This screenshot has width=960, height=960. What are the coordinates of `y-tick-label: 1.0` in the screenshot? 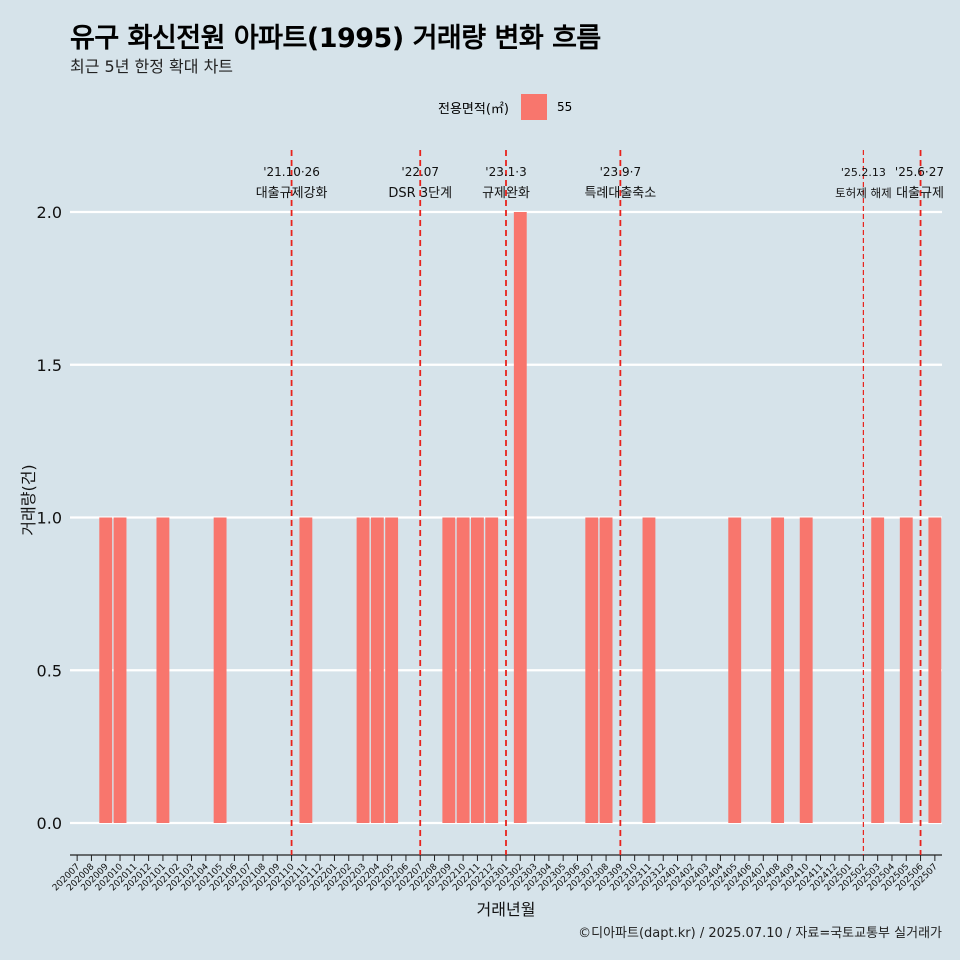 It's located at (49, 518).